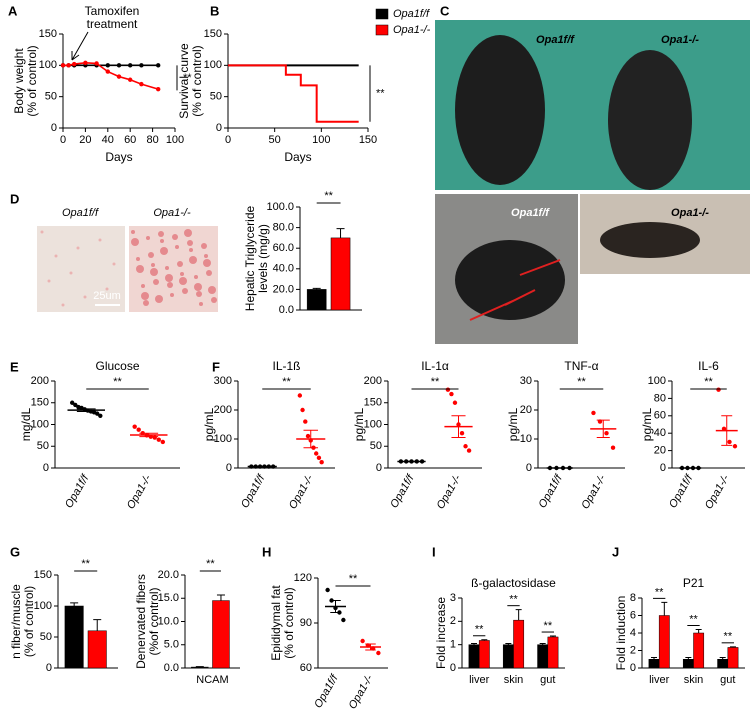  Describe the element at coordinates (171, 645) in the screenshot. I see `y-tick-label: 5.0` at that location.